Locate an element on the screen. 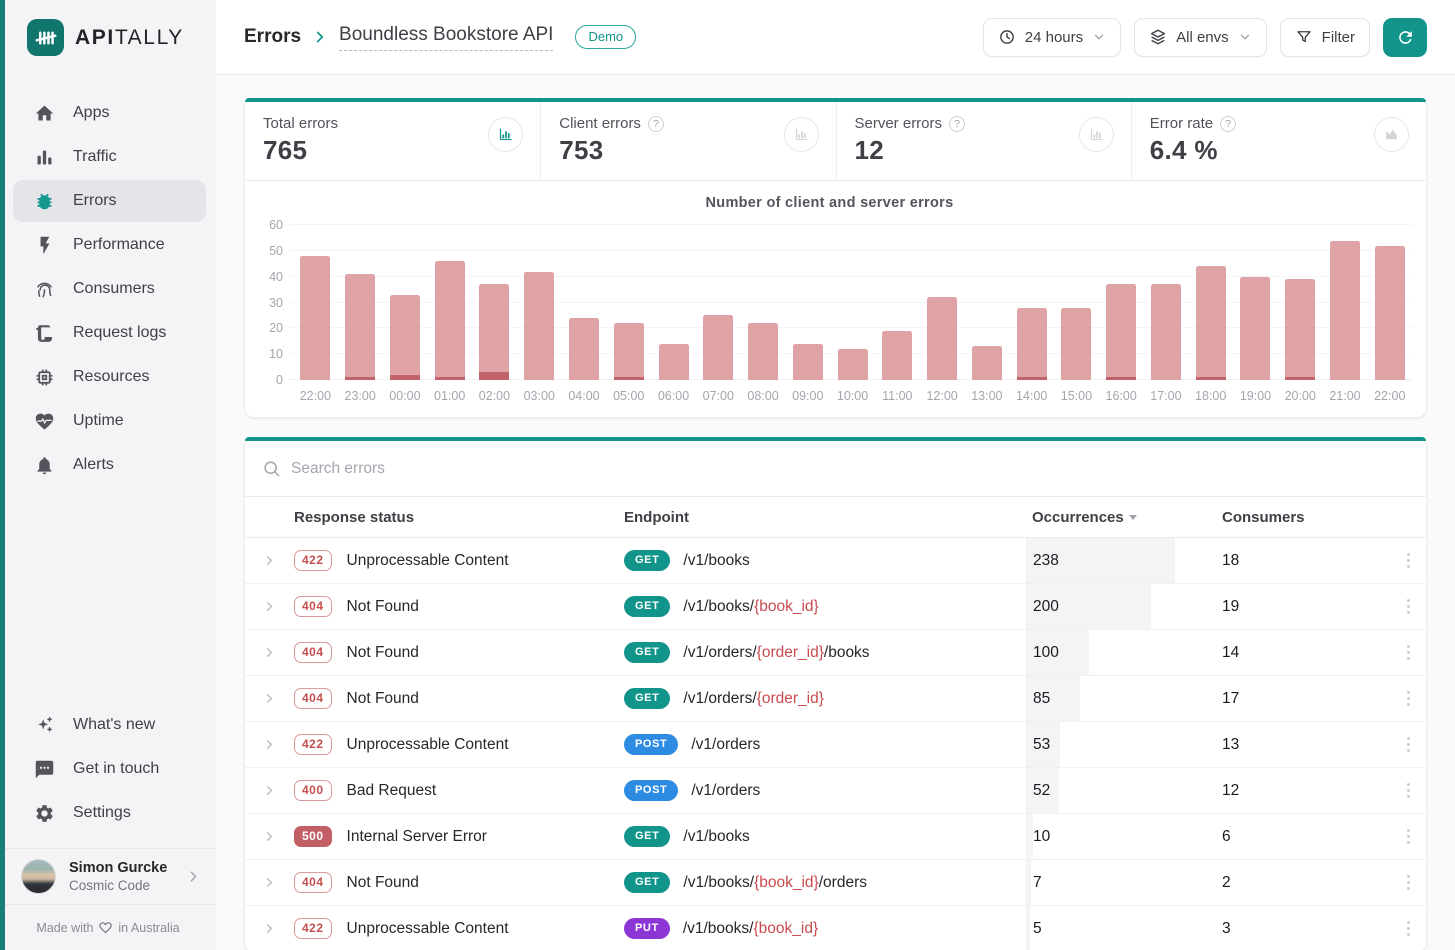 The height and width of the screenshot is (950, 1455). app-logo: APITALLY is located at coordinates (108, 33).